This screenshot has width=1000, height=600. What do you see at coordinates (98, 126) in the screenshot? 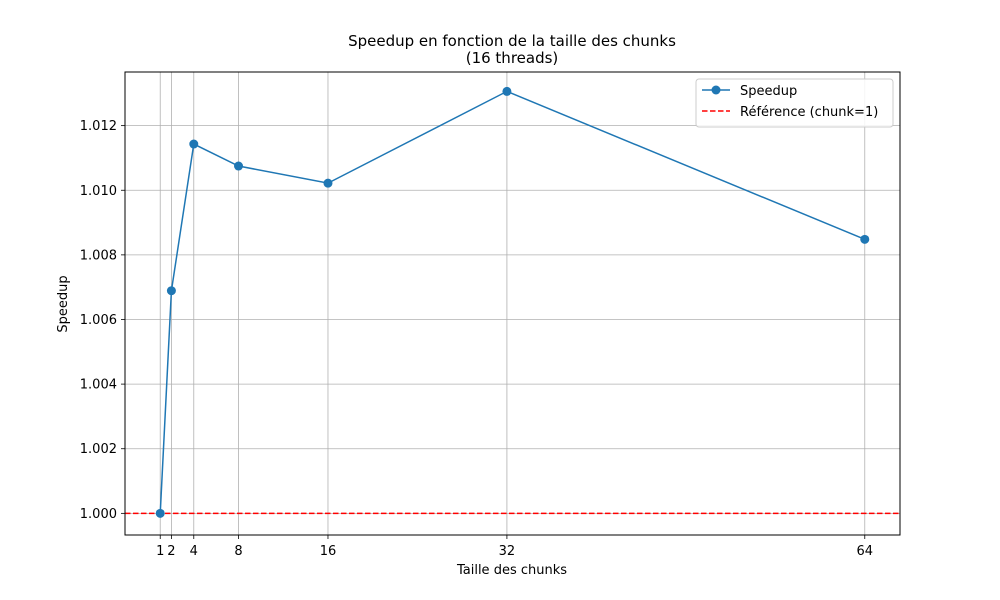
I see `y-tick-label: 1.012` at bounding box center [98, 126].